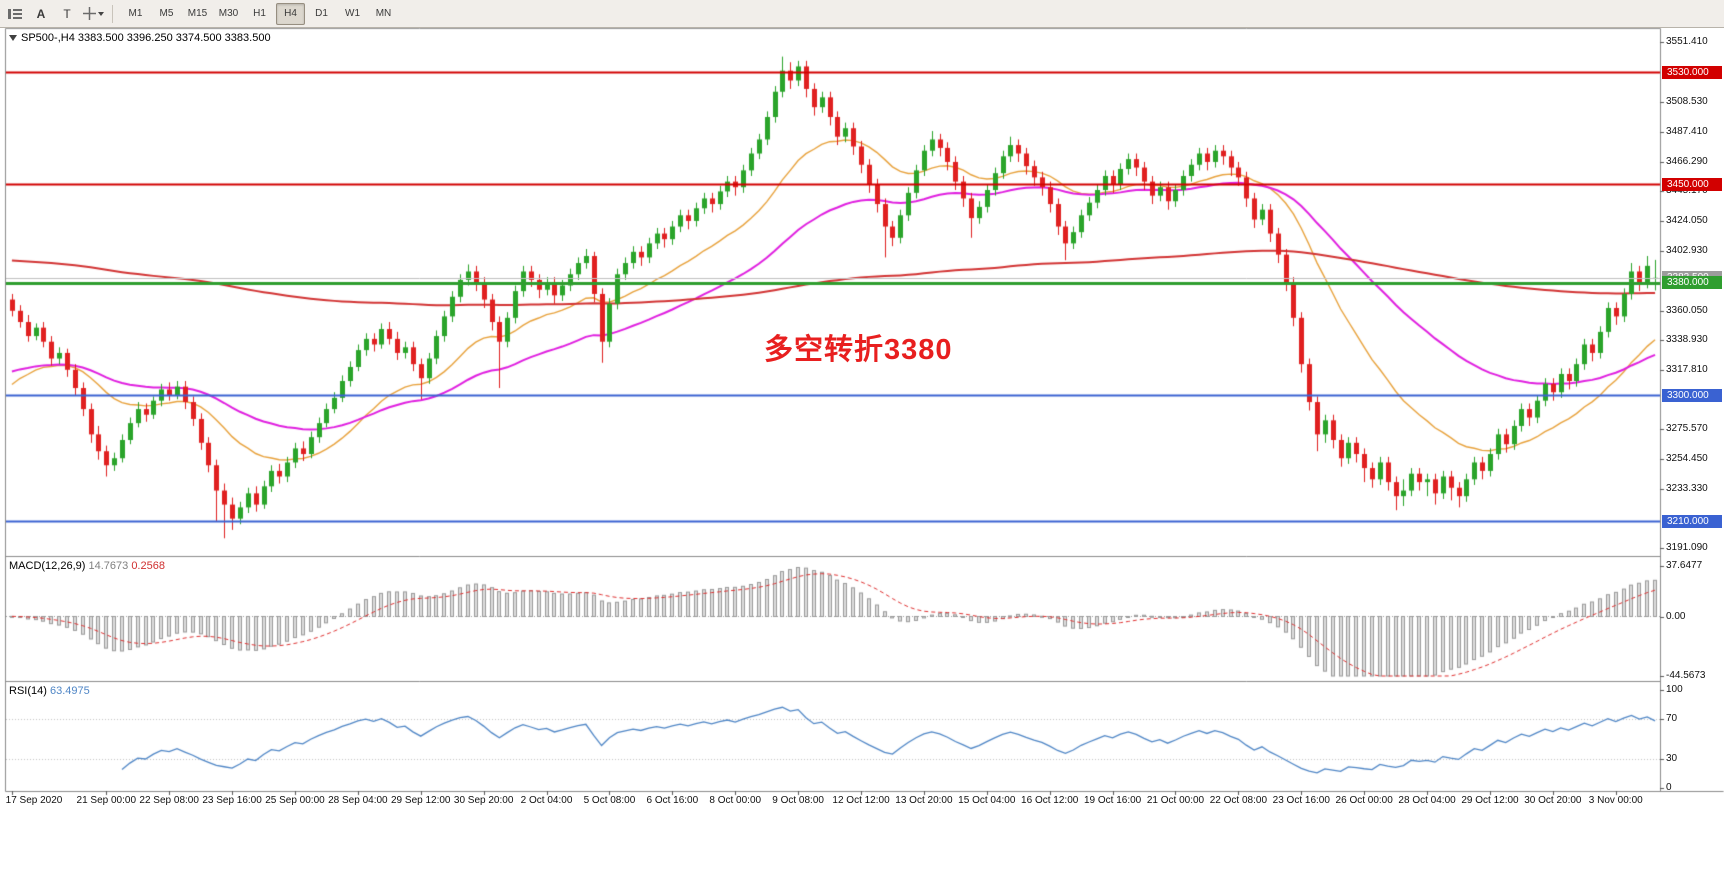  I want to click on timeframe-m15-button: M15, so click(197, 13).